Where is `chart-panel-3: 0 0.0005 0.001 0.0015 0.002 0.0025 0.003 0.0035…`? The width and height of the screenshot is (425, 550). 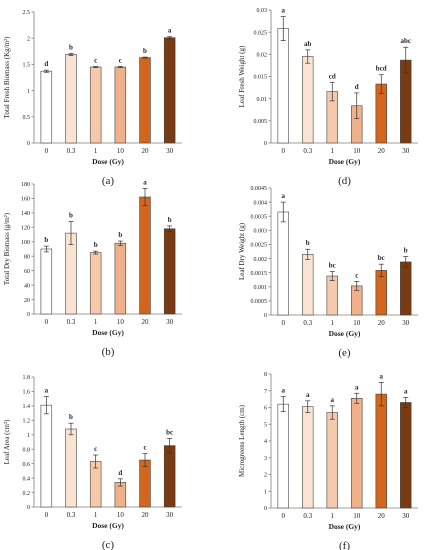
chart-panel-3: 0 0.0005 0.001 0.0015 0.002 0.0025 0.003 0.0035… is located at coordinates (328, 272).